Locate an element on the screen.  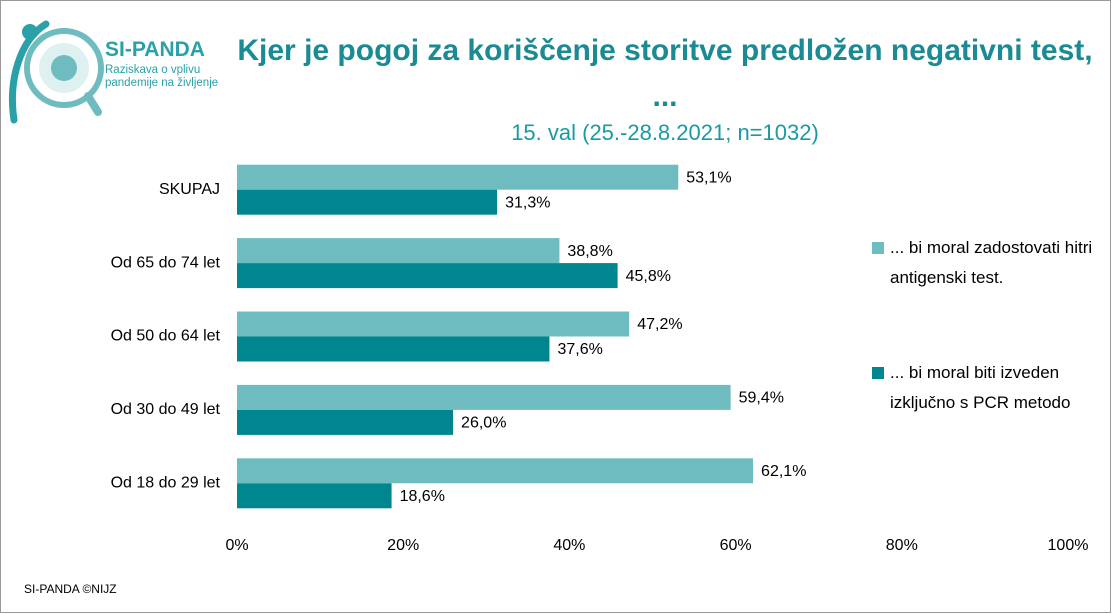
value-label: 53,1% is located at coordinates (708, 177).